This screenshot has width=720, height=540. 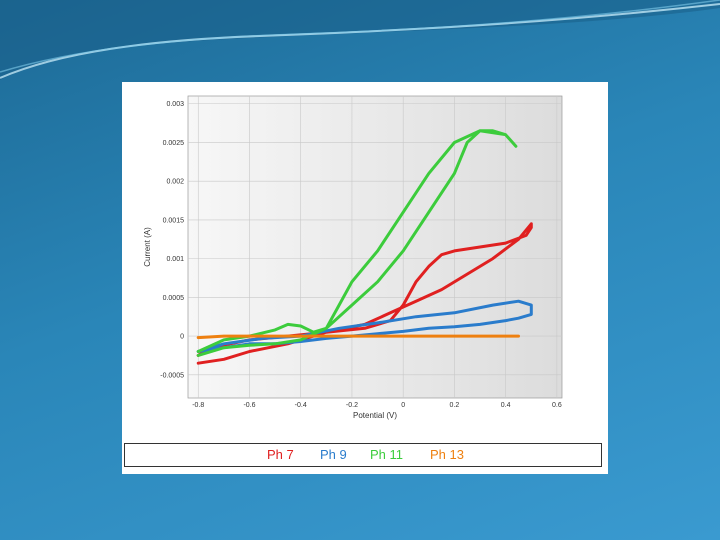 I want to click on y-tick-label: 0.0005, so click(x=174, y=298).